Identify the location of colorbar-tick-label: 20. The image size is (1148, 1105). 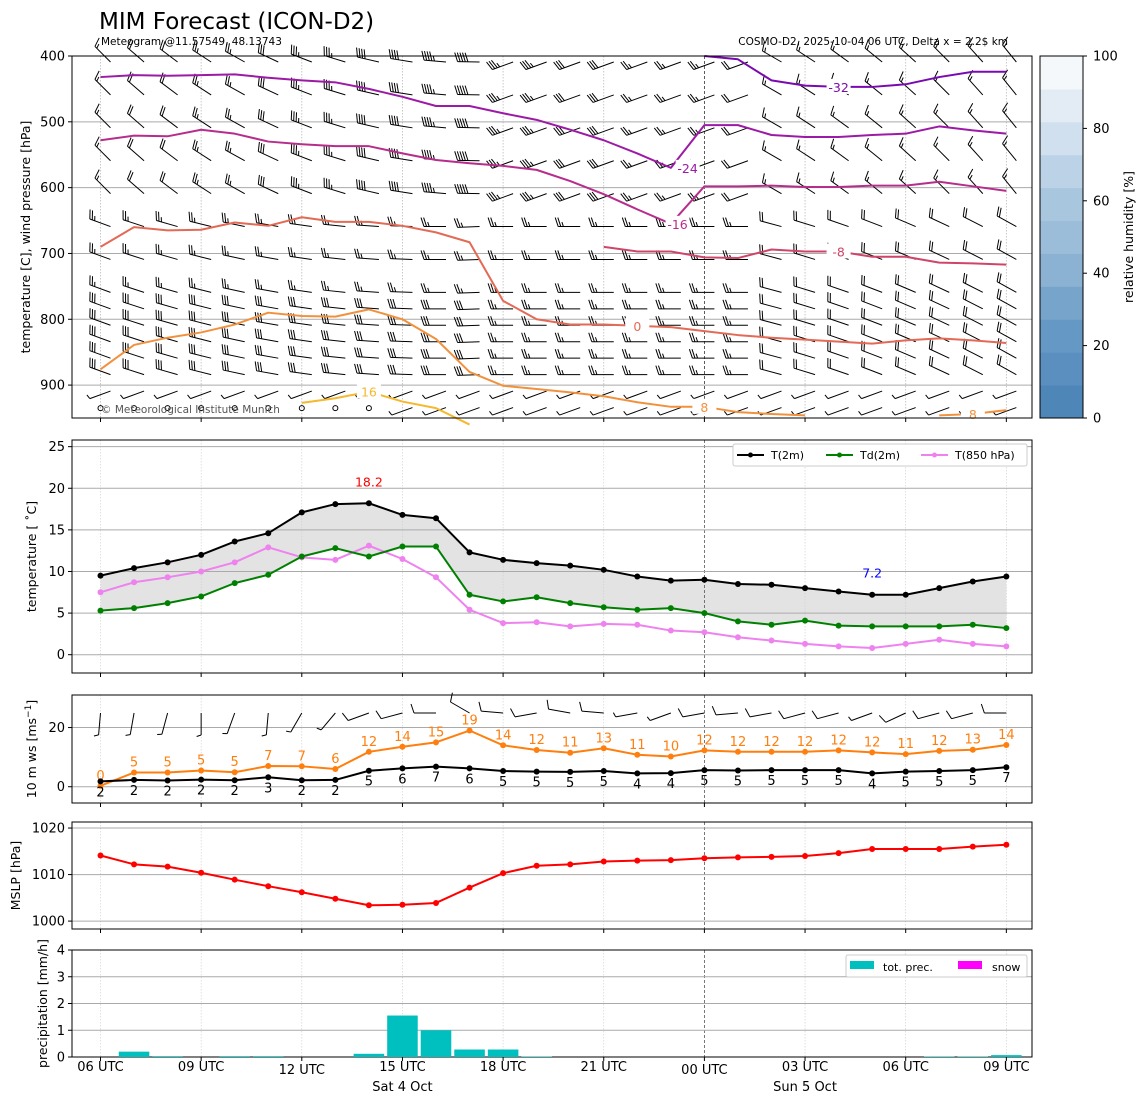
(1101, 346).